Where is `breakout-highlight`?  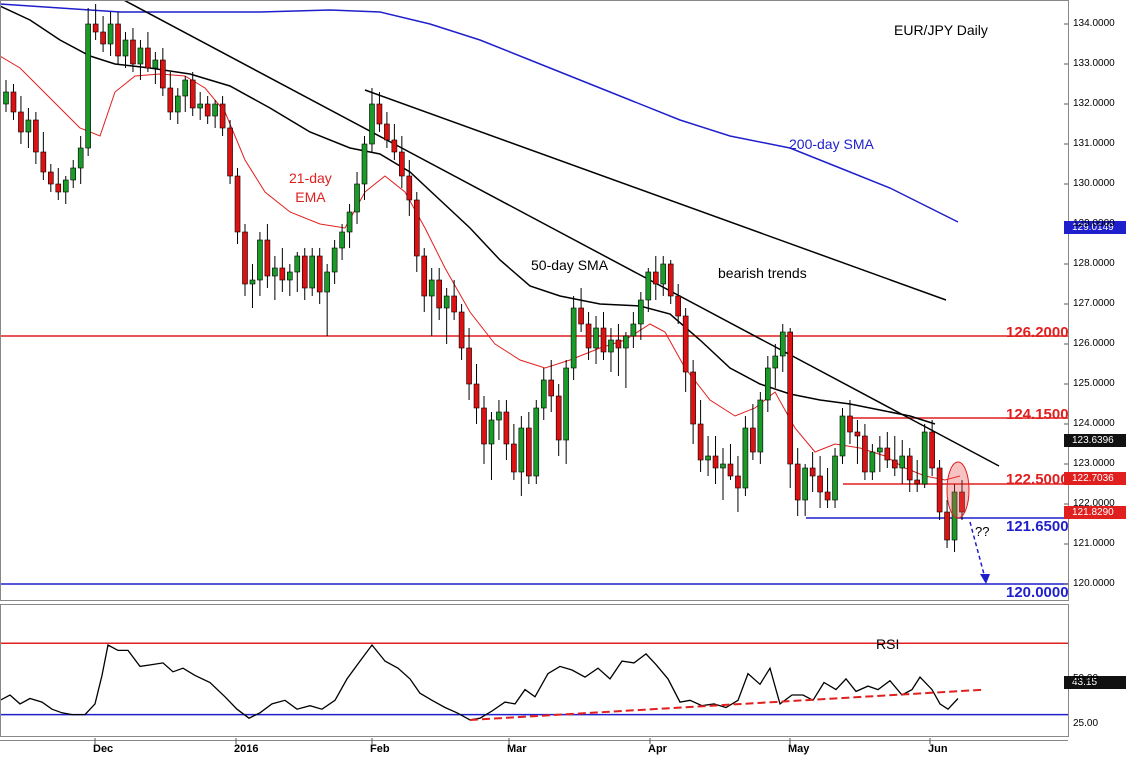 breakout-highlight is located at coordinates (958, 490).